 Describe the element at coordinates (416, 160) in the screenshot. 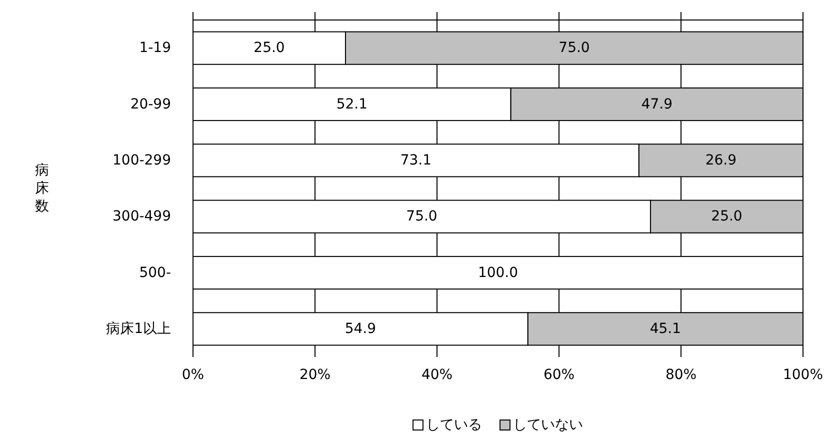

I see `data-label: 73.1` at that location.